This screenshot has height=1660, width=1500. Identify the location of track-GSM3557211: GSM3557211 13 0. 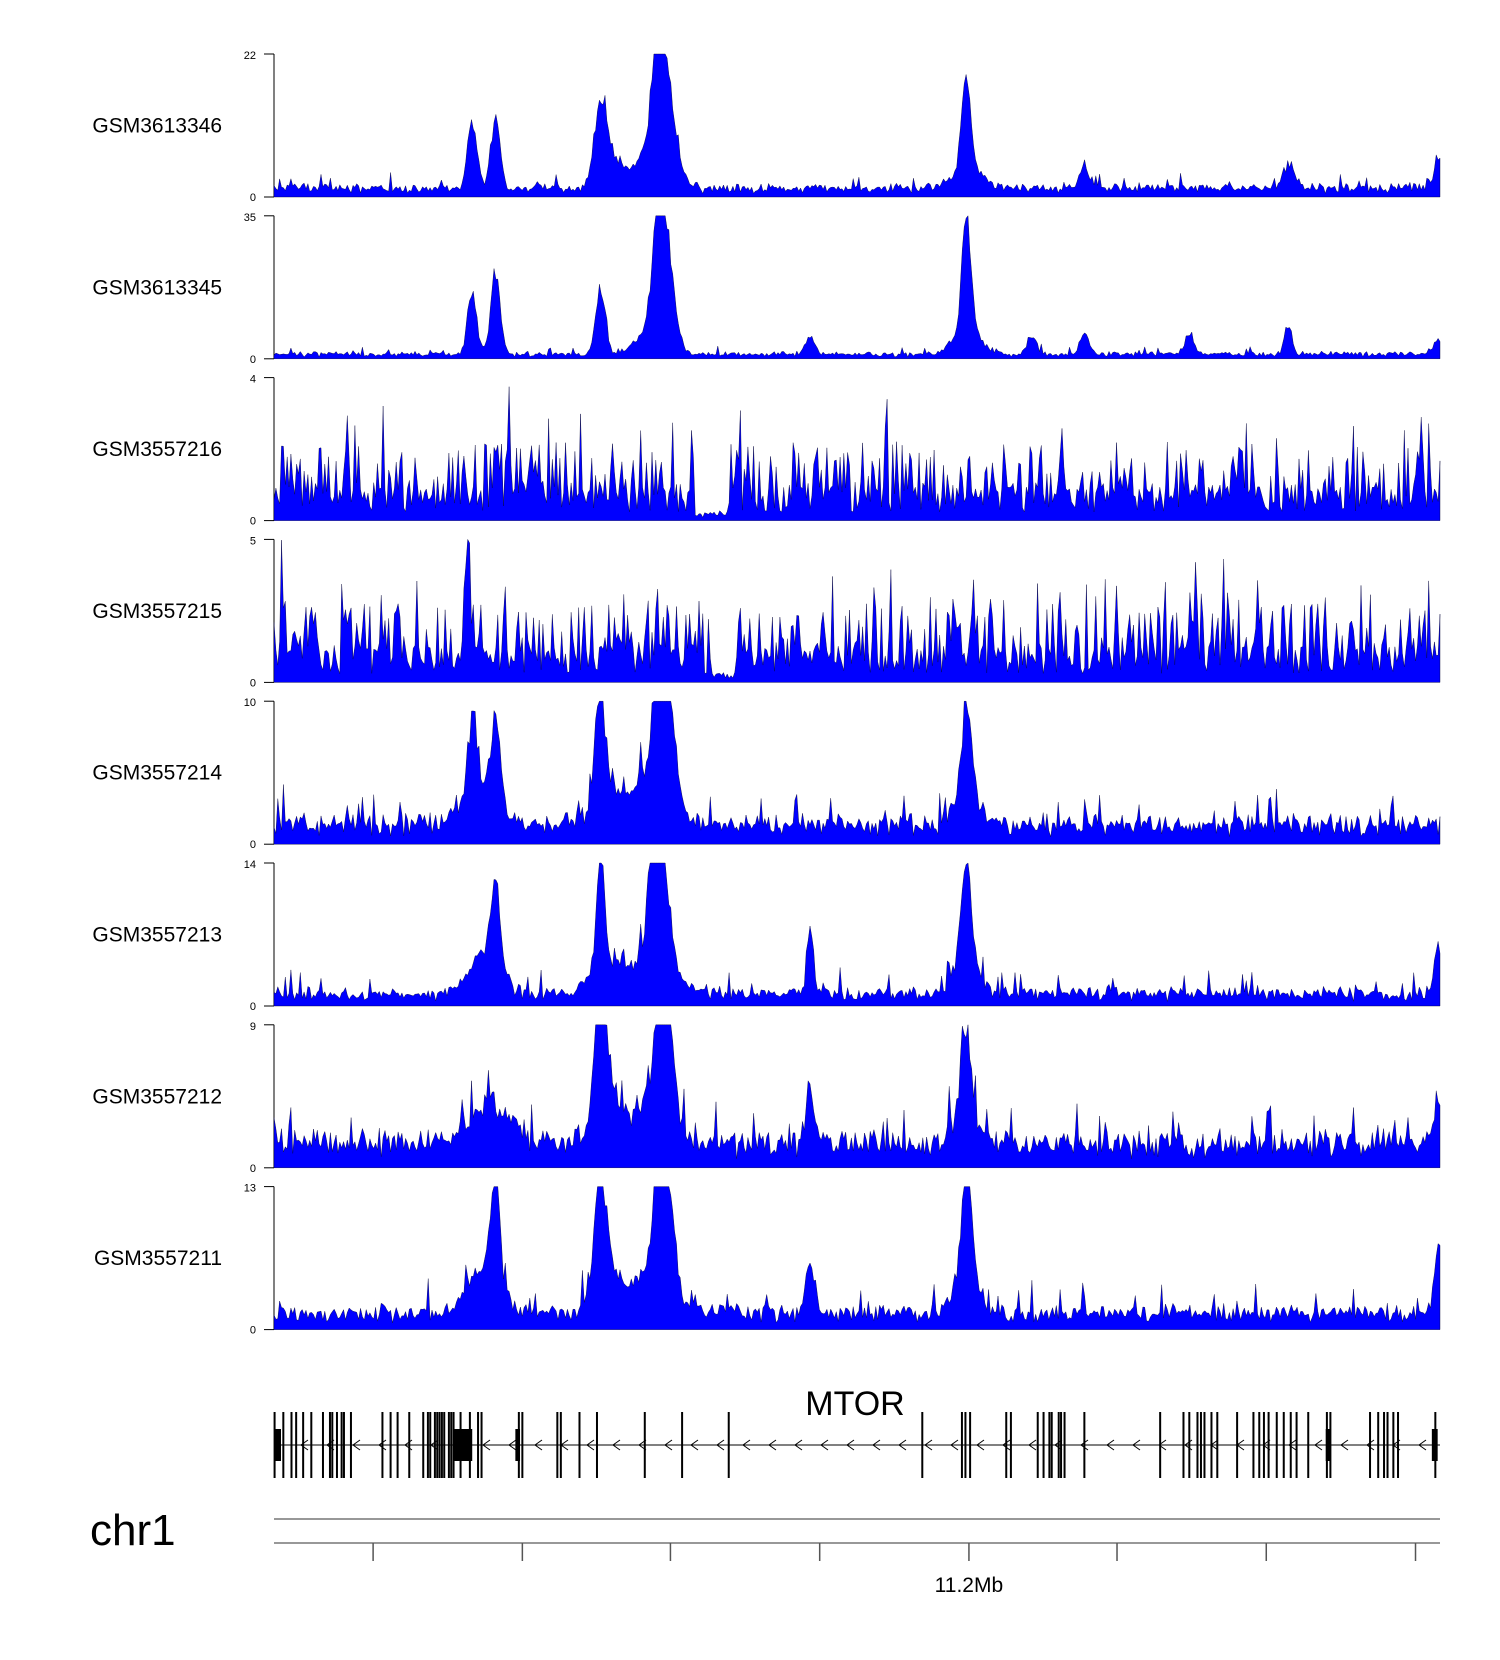
(767, 1260).